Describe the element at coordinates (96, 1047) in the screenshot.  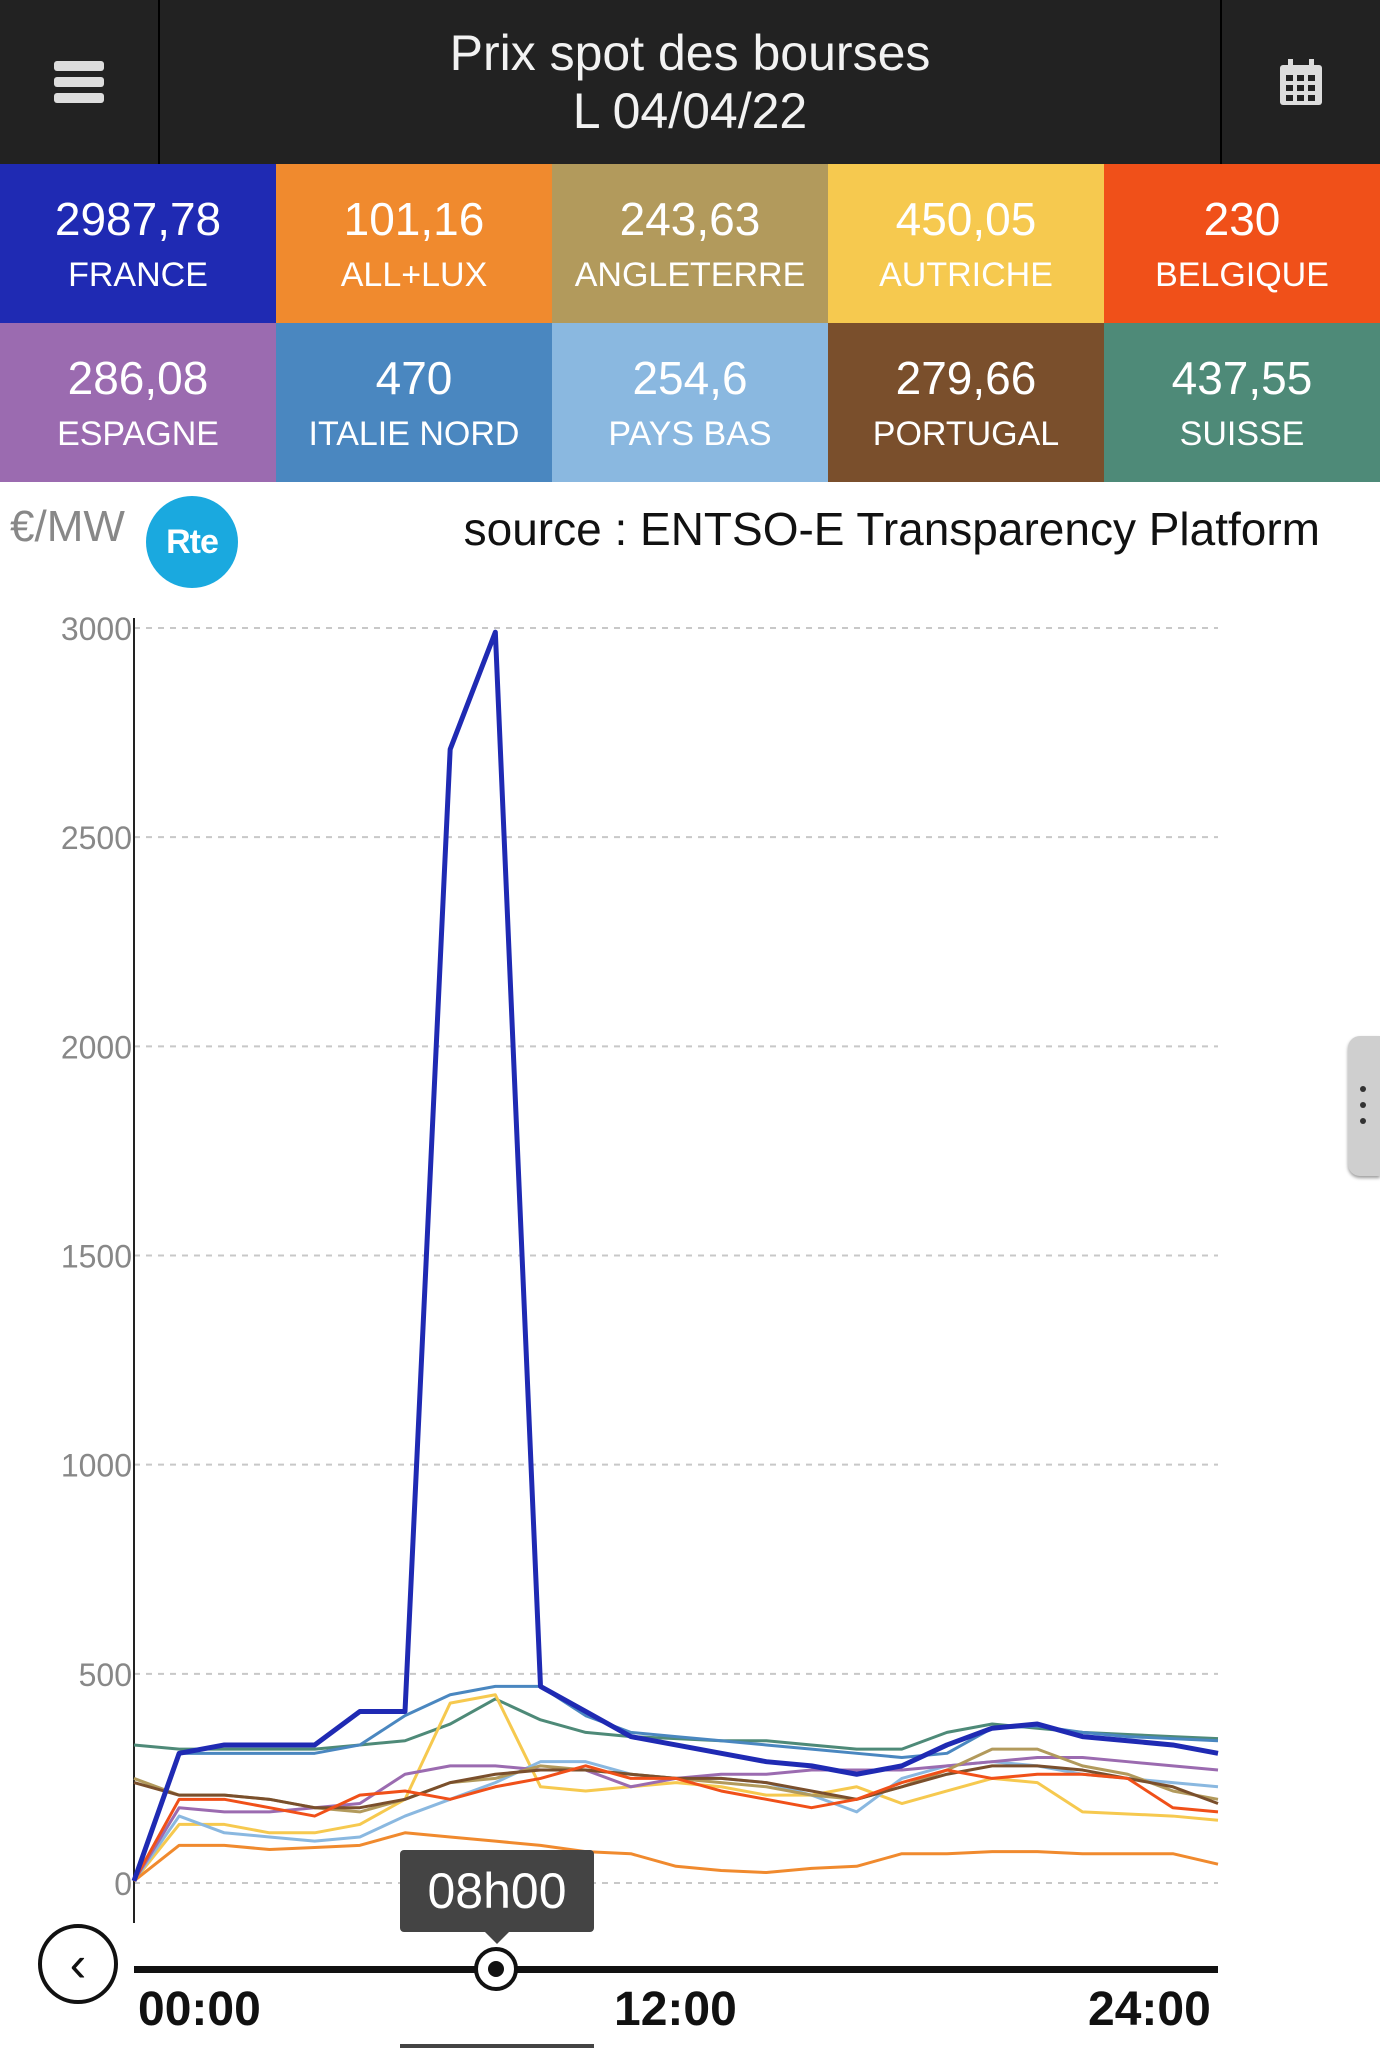
I see `y-tick-label: 2000` at that location.